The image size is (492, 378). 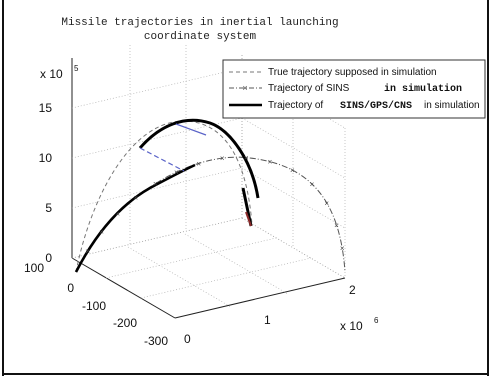 I want to click on z-tick-label: 5, so click(x=48, y=208).